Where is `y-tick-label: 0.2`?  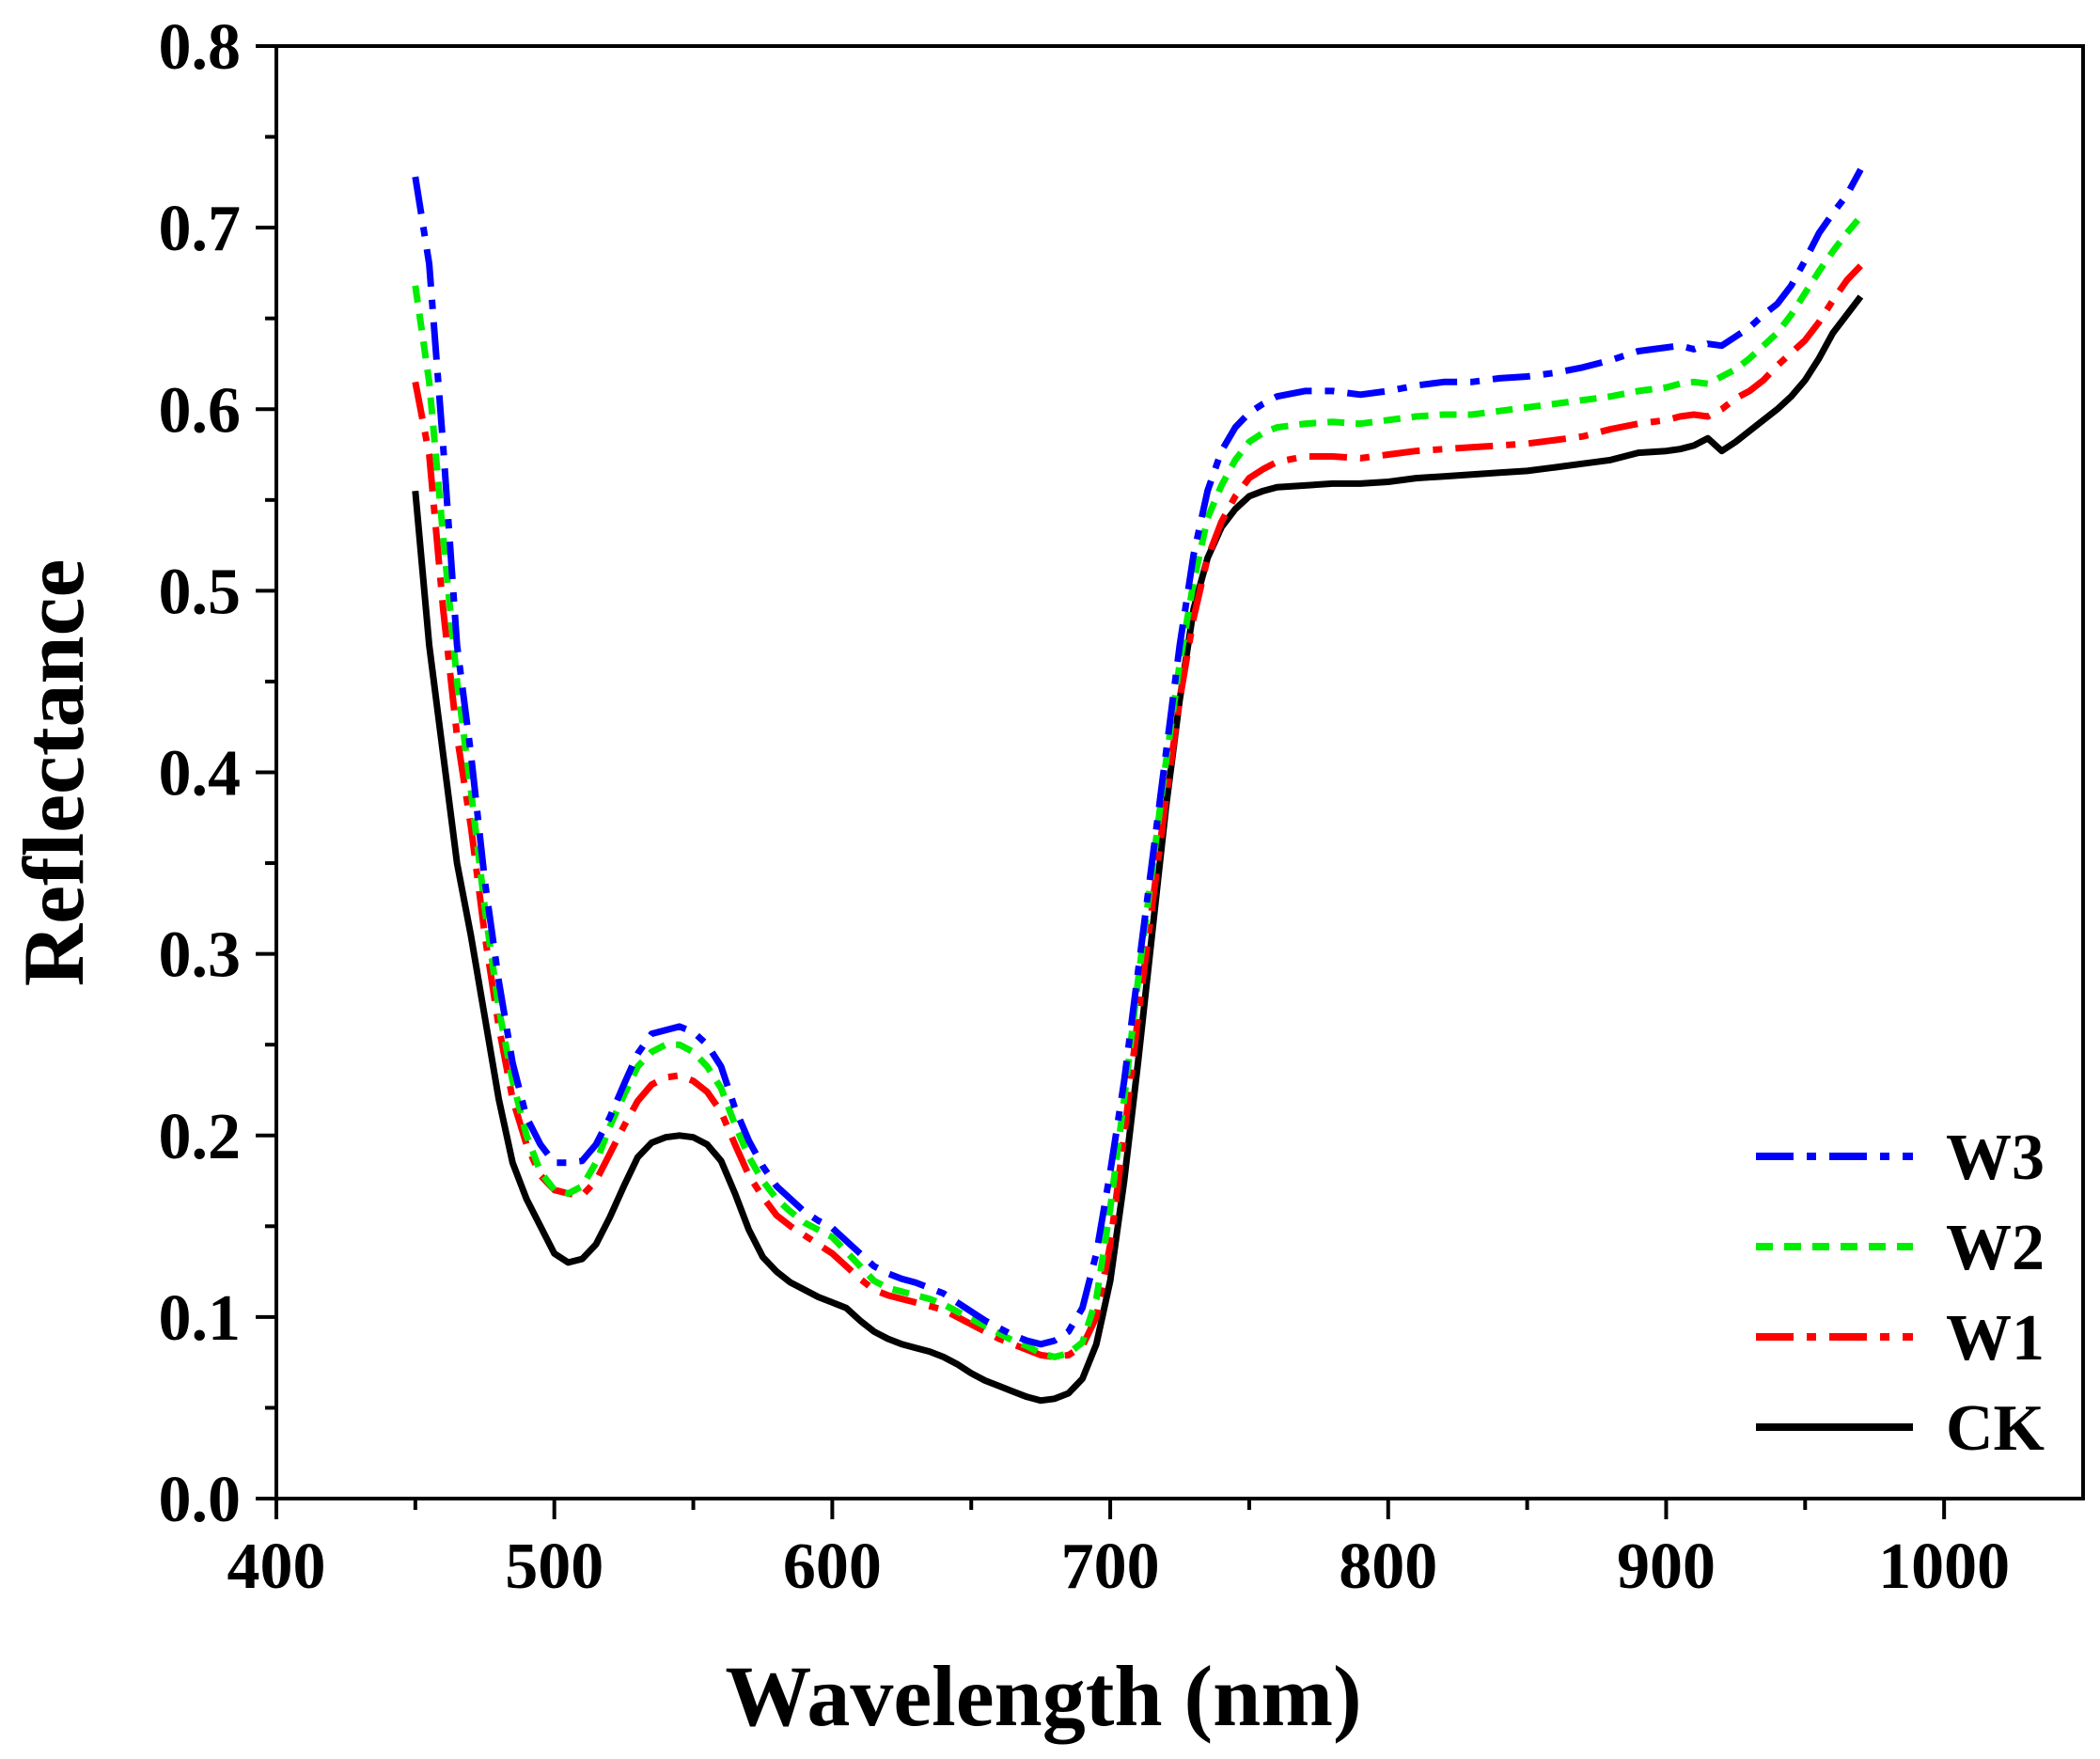
y-tick-label: 0.2 is located at coordinates (200, 1137).